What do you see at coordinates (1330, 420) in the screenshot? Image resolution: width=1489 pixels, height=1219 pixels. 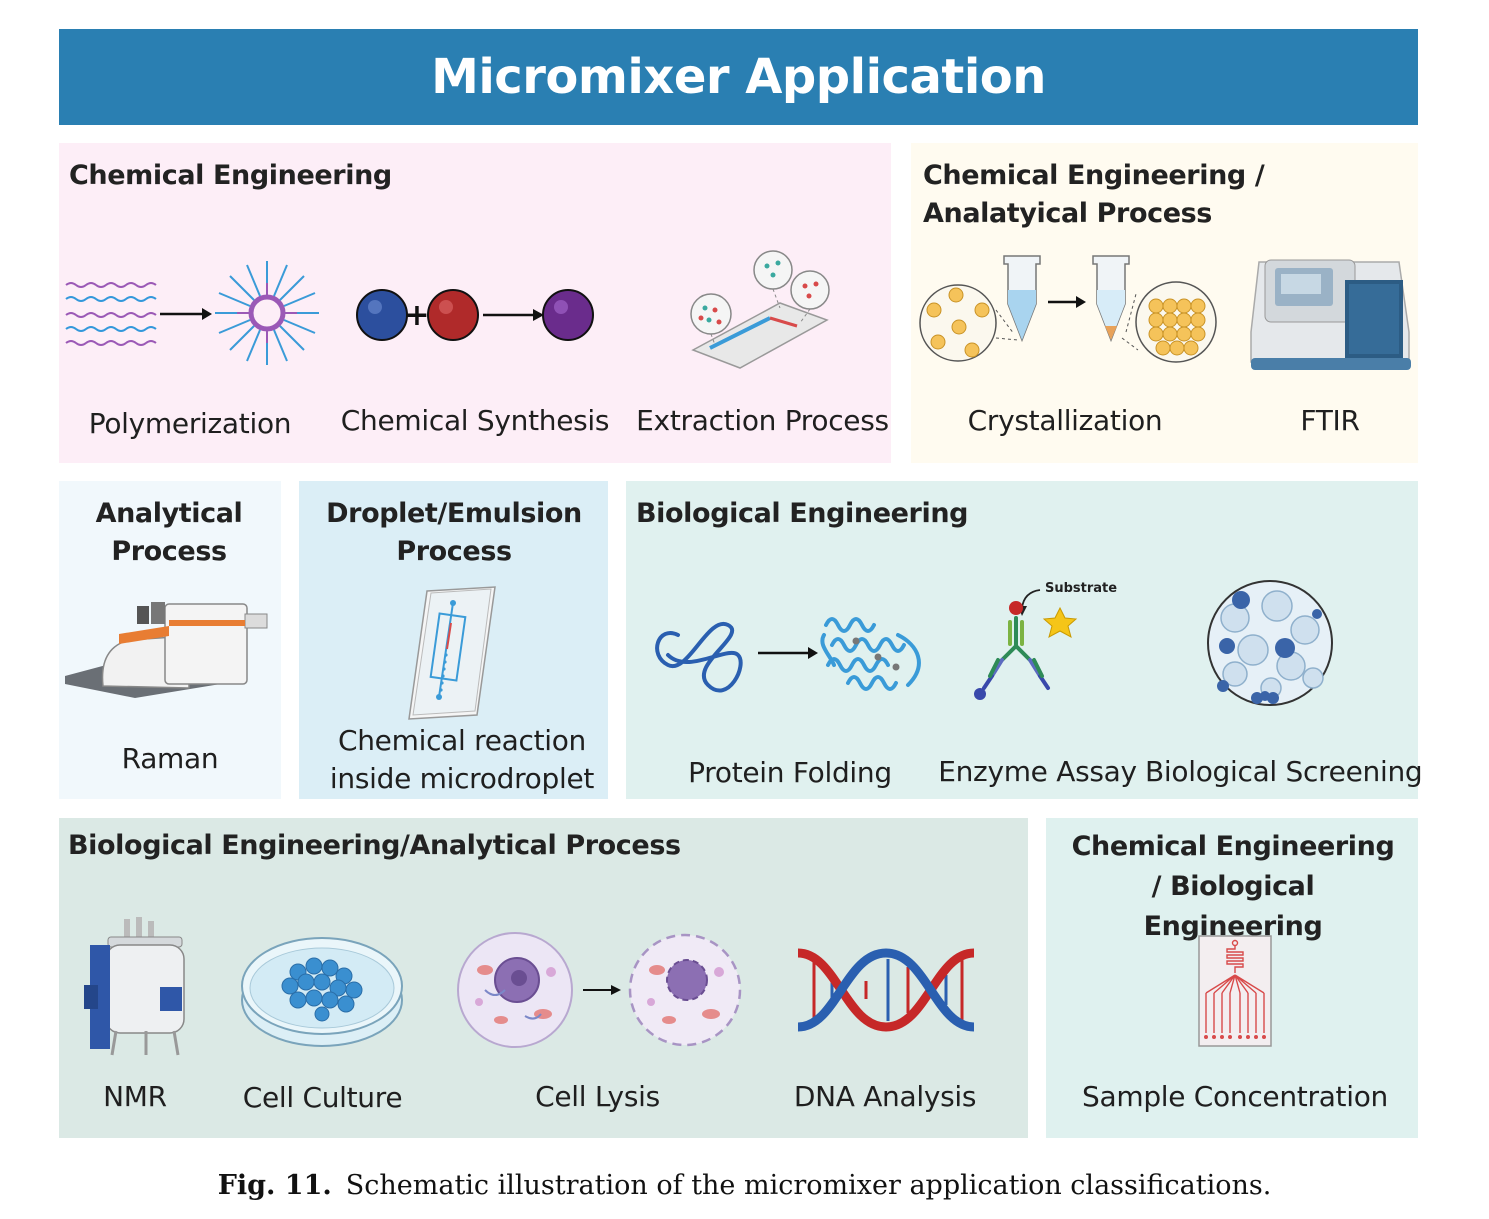 I see `label-ftir: FTIR` at bounding box center [1330, 420].